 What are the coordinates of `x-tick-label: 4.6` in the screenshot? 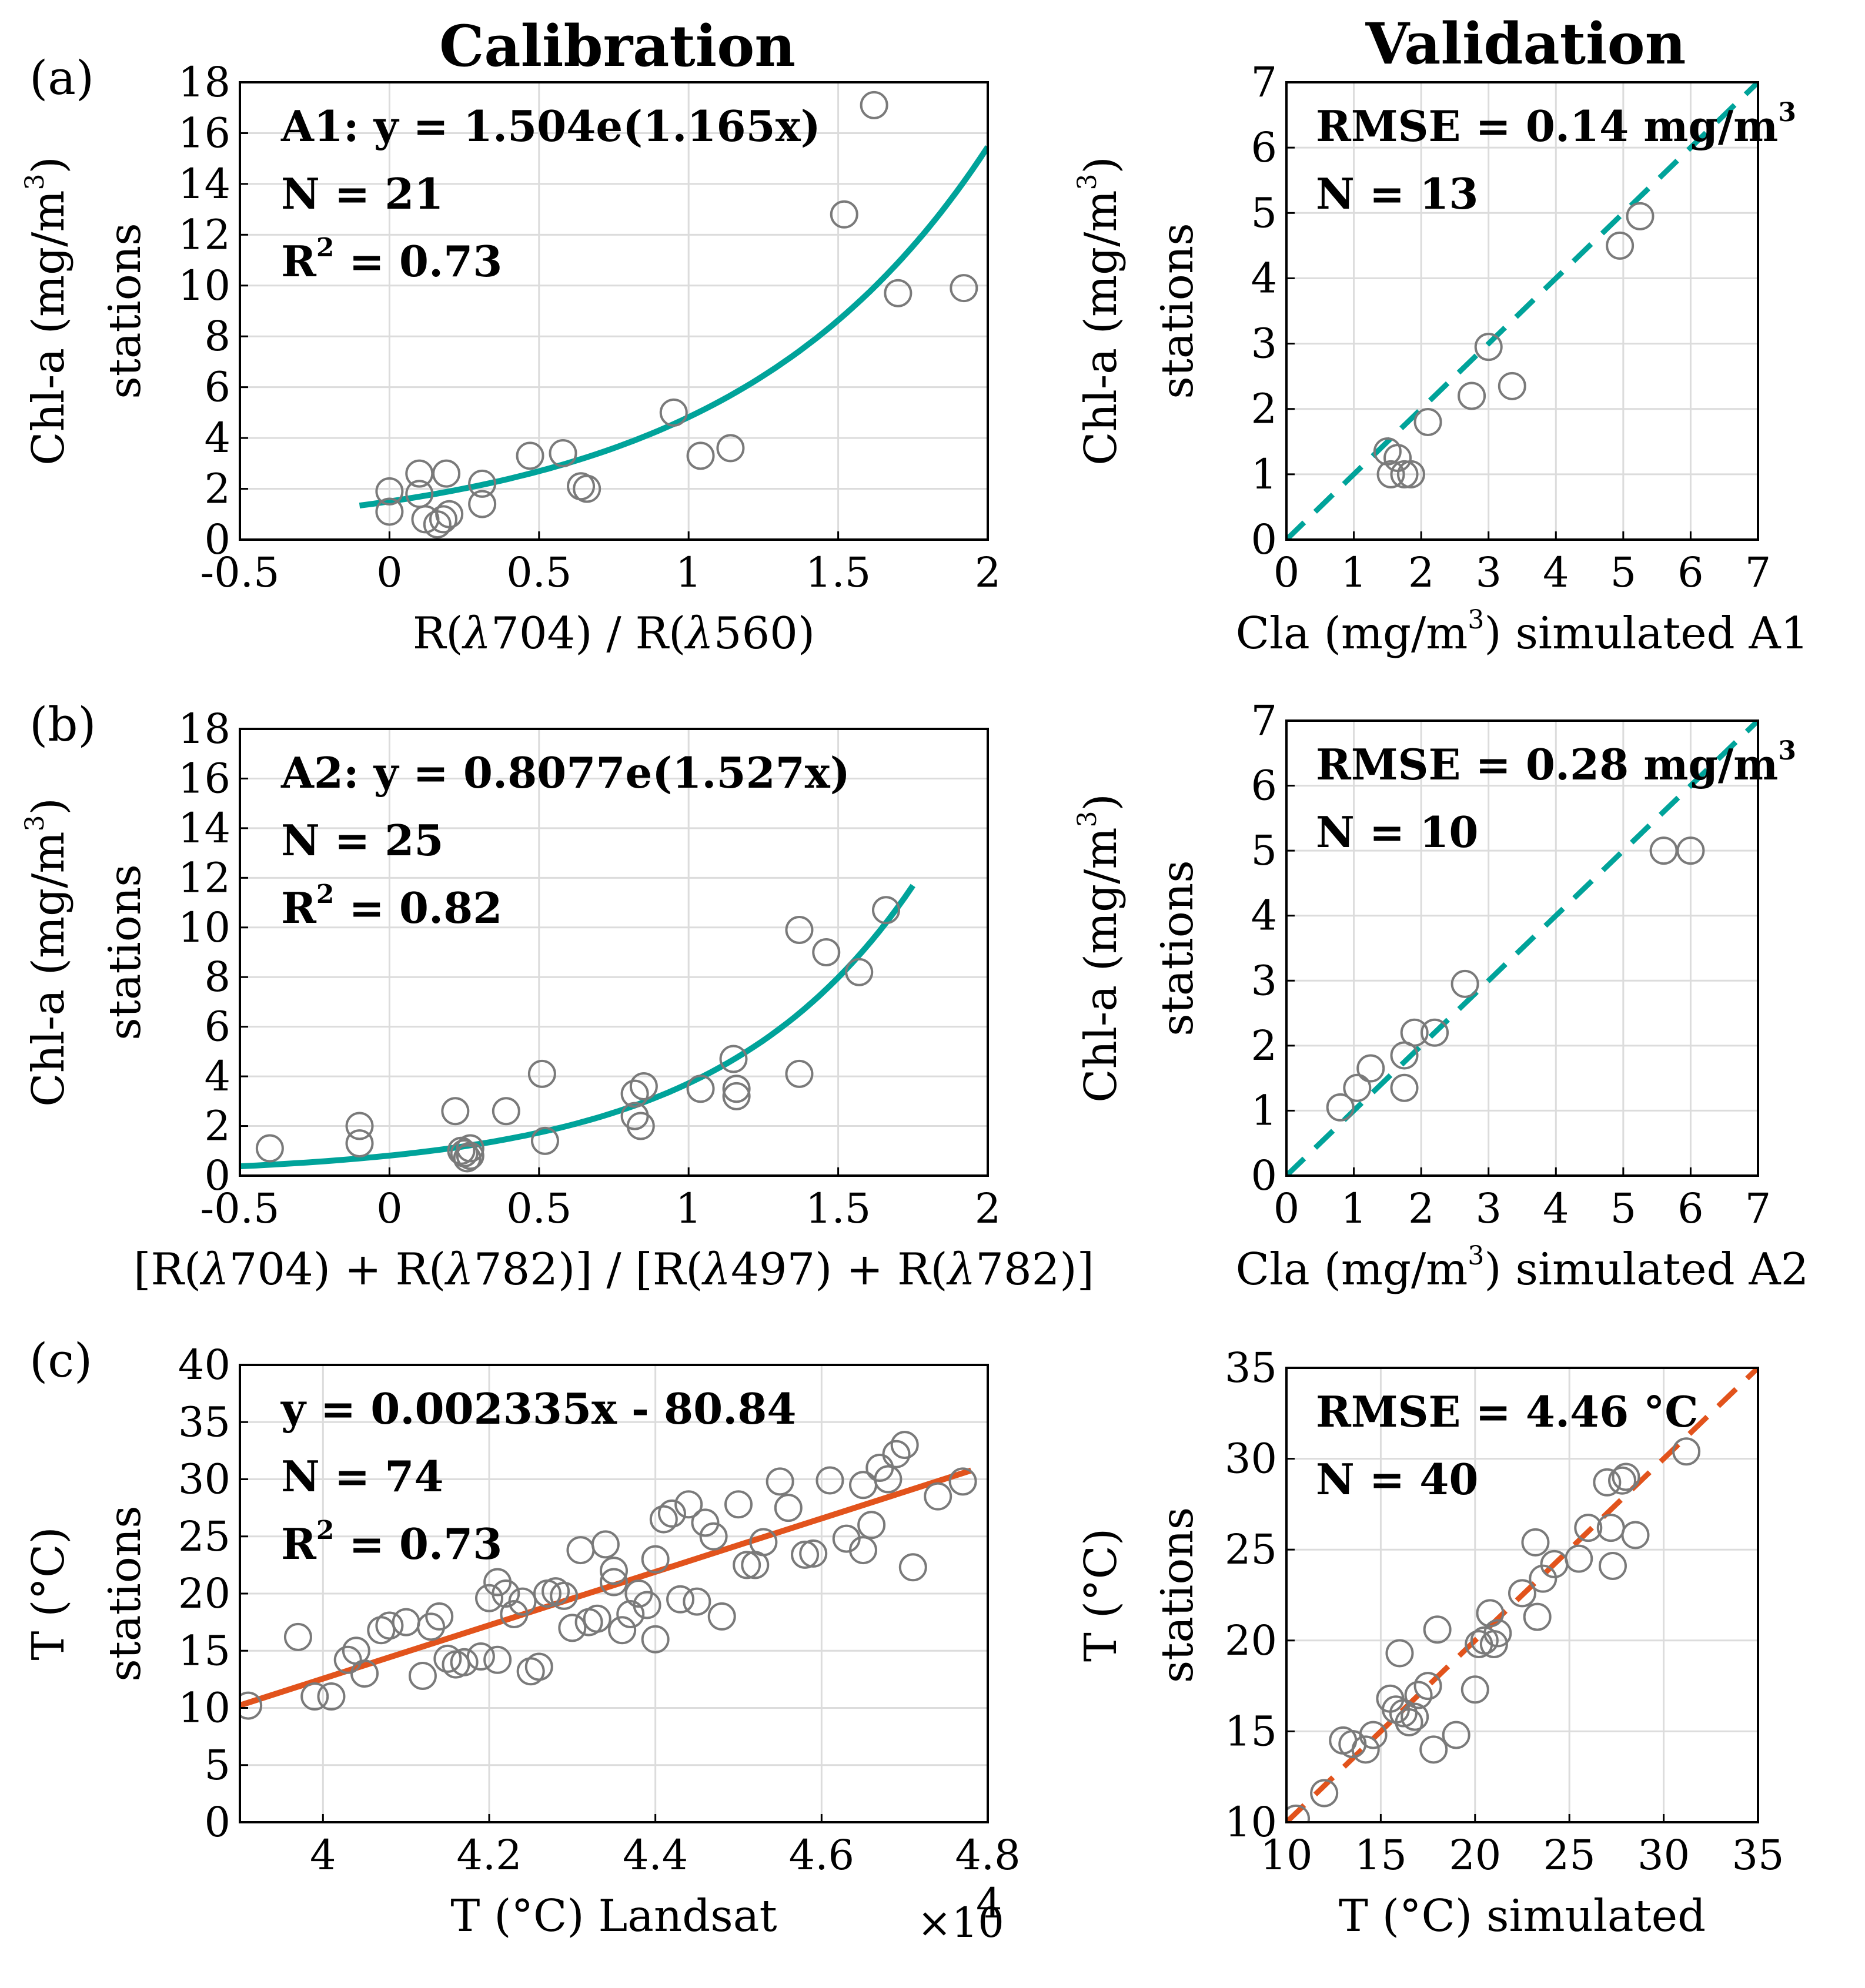 It's located at (821, 1855).